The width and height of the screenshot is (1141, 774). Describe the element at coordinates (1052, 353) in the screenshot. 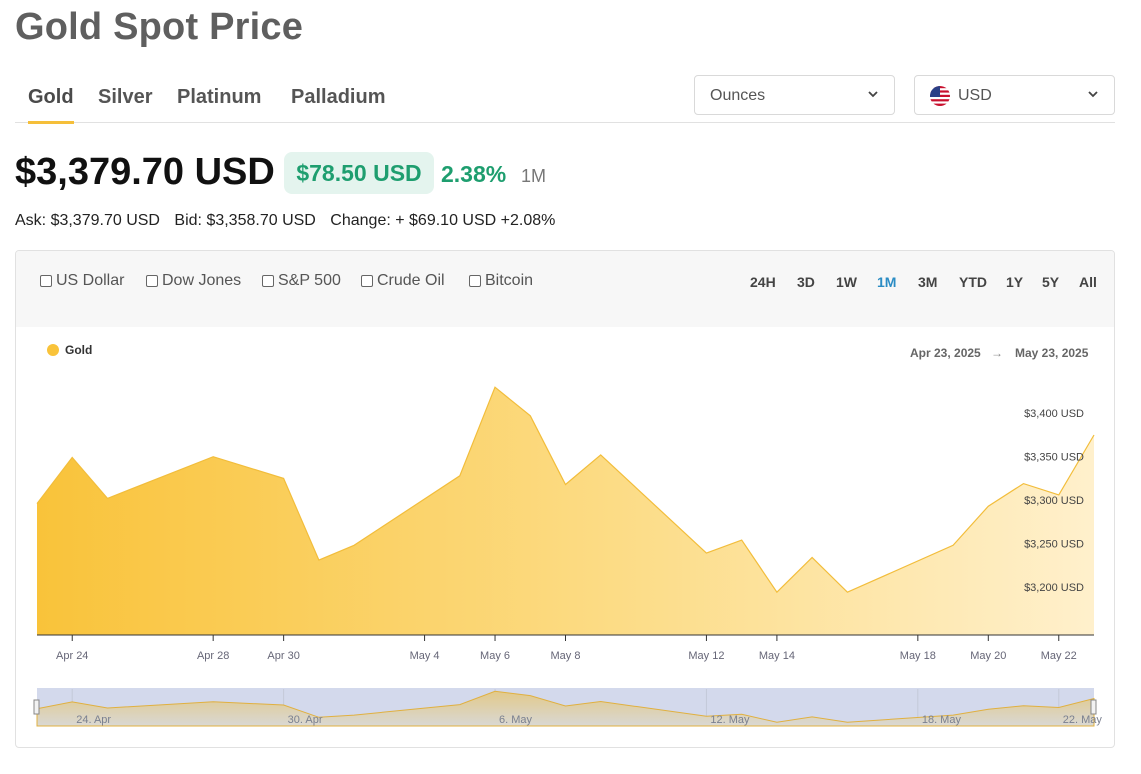

I see `date-range-end: May 23, 2025` at that location.